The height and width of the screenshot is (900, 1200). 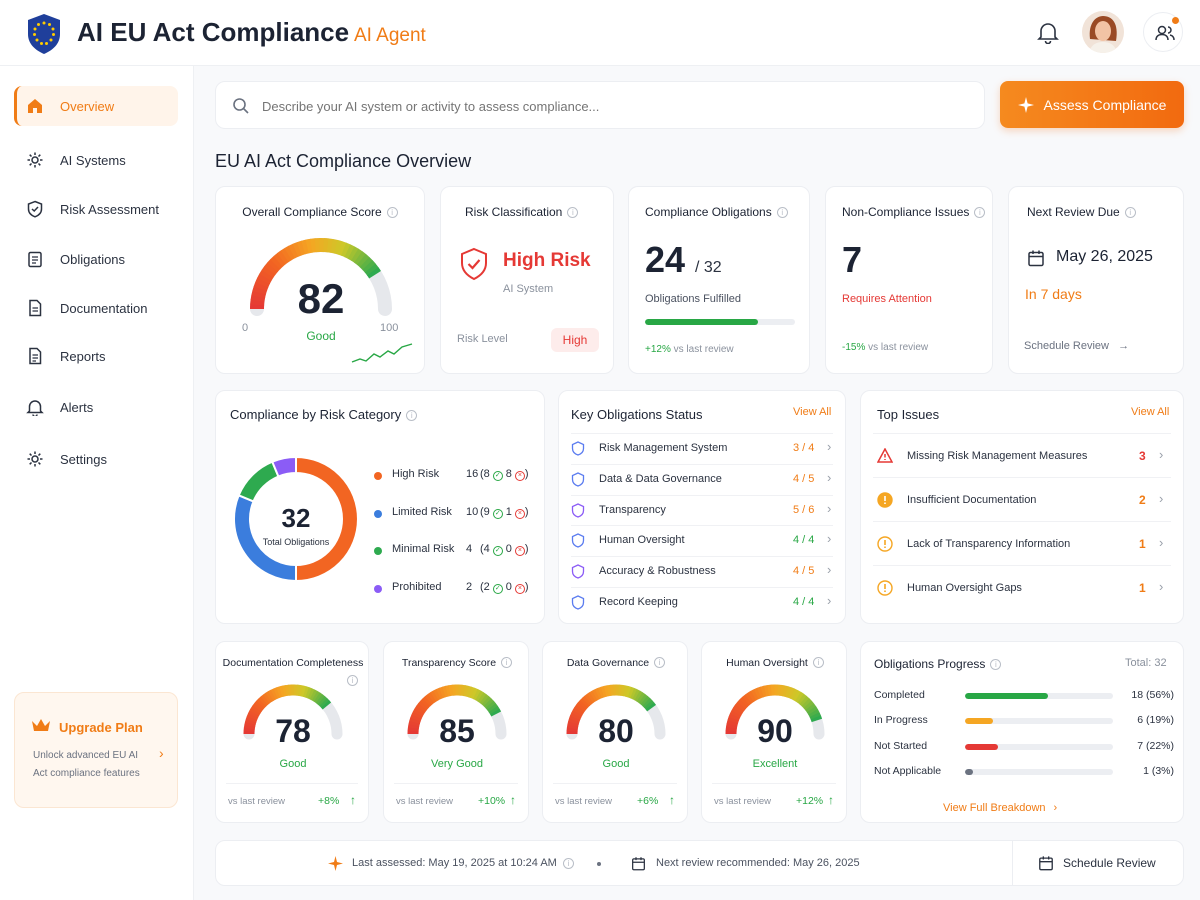 I want to click on legend-color-dot, so click(x=378, y=551).